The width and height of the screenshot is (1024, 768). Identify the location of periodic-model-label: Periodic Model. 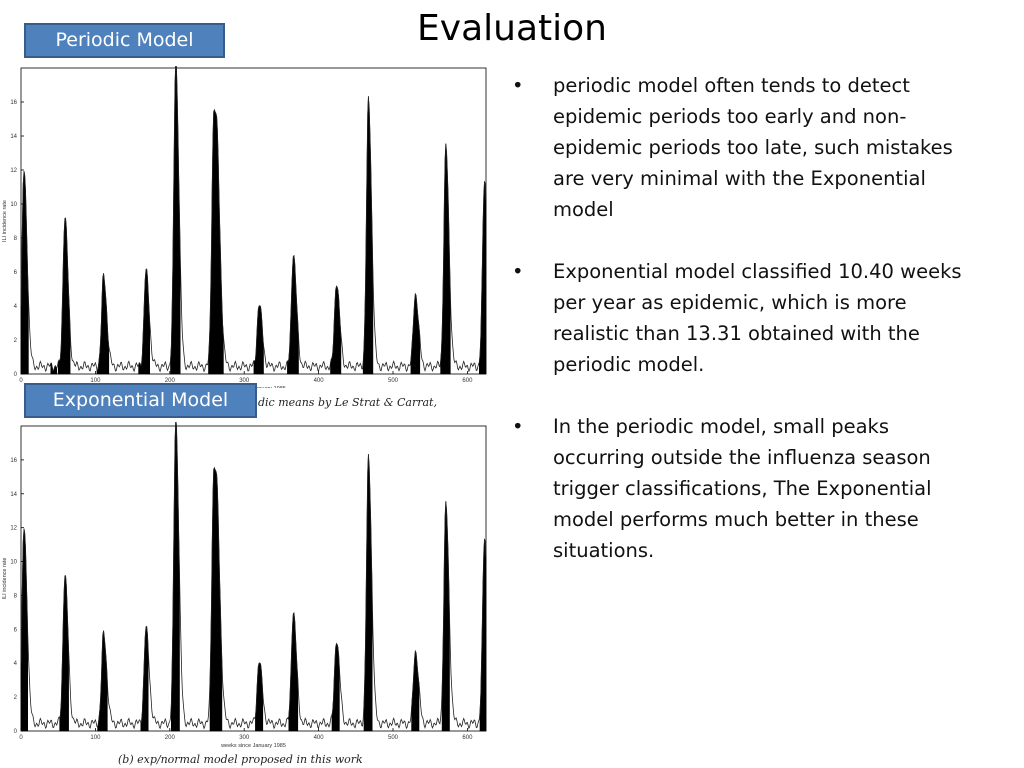
(124, 40).